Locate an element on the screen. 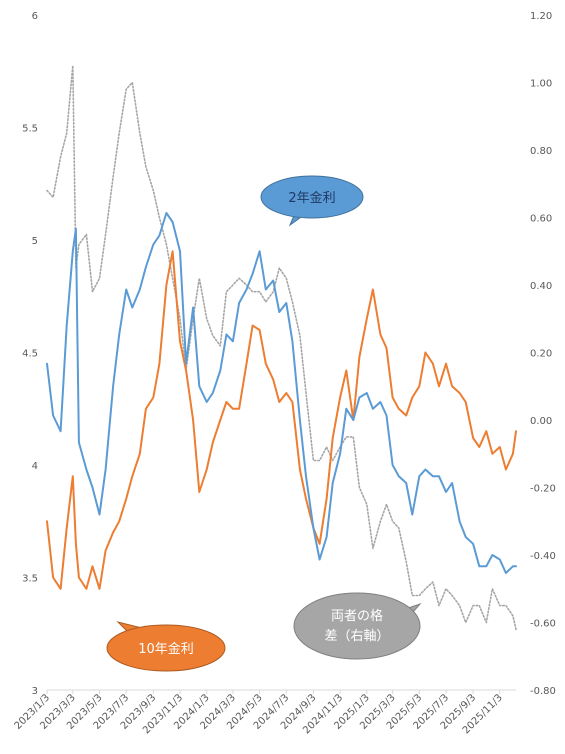  right-y-tick-label: -0.40 is located at coordinates (543, 556).